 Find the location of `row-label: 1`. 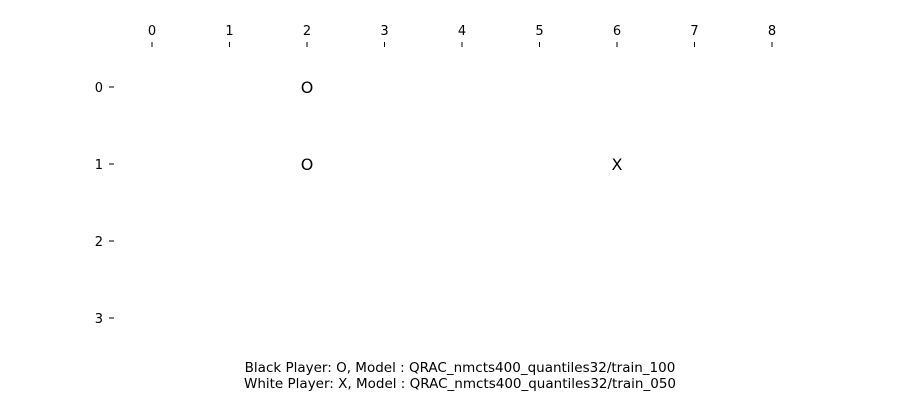

row-label: 1 is located at coordinates (99, 165).